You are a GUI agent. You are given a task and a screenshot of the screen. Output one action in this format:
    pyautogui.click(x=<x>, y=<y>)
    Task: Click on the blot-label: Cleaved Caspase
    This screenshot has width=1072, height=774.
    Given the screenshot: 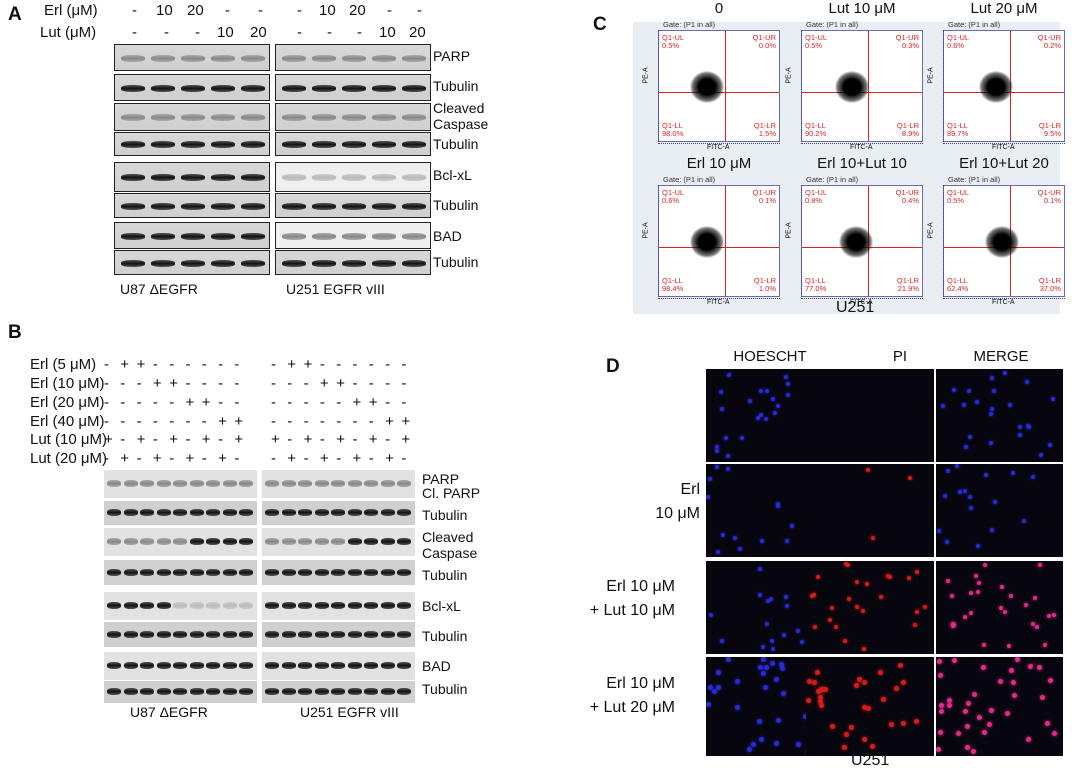 What is the action you would take?
    pyautogui.click(x=450, y=545)
    